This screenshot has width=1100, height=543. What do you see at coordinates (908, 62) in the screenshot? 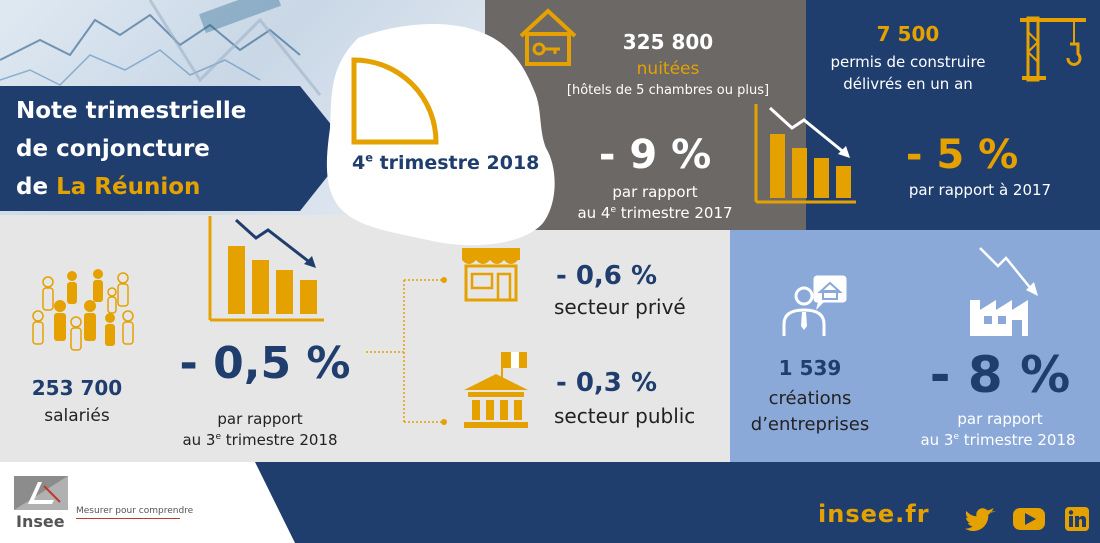
I see `construction-label-line1: permis de construire` at bounding box center [908, 62].